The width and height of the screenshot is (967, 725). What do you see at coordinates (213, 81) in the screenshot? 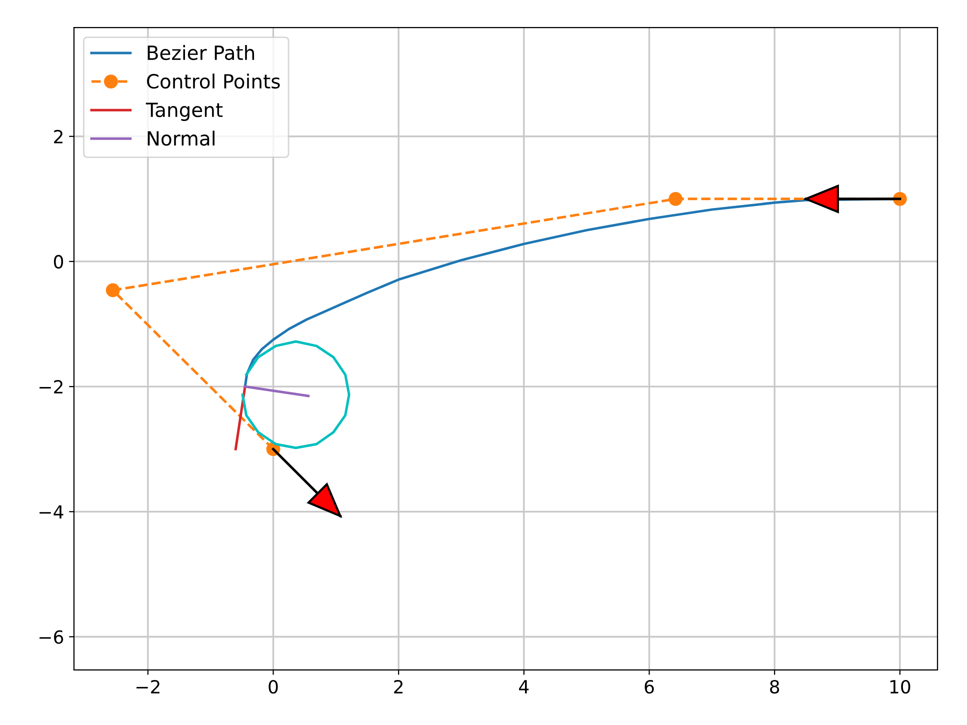
I see `legend-label: Control Points` at bounding box center [213, 81].